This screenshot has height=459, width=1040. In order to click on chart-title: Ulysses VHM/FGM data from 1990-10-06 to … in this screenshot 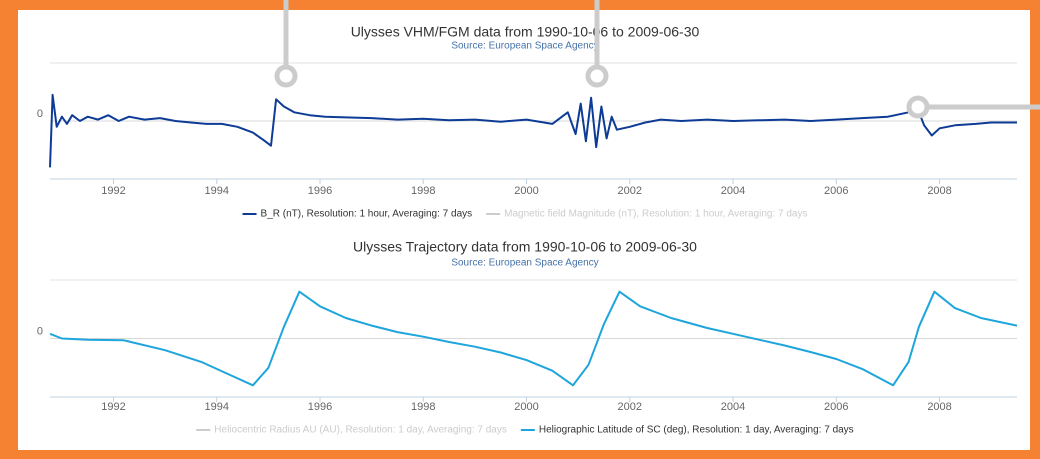, I will do `click(525, 32)`.